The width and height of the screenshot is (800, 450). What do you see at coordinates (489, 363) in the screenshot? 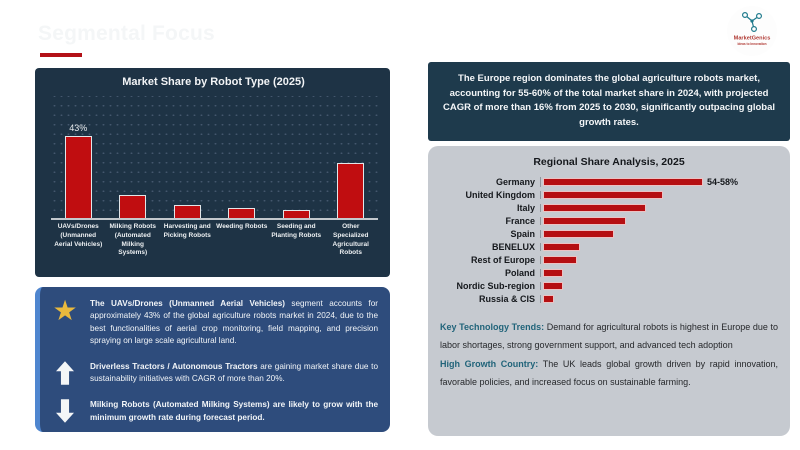
I see `key-point-label: High Growth Country:` at bounding box center [489, 363].